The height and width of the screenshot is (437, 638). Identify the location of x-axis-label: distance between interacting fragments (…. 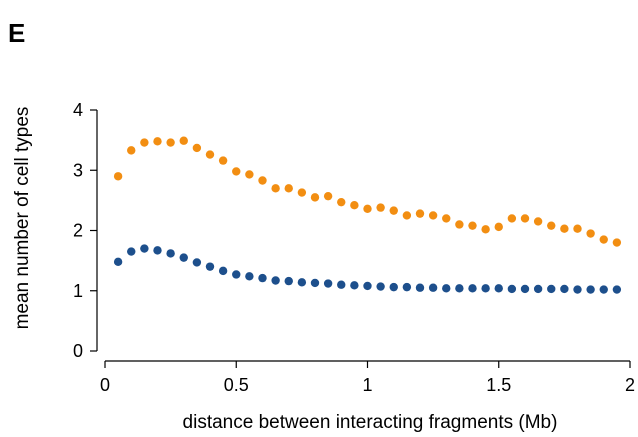
(370, 422).